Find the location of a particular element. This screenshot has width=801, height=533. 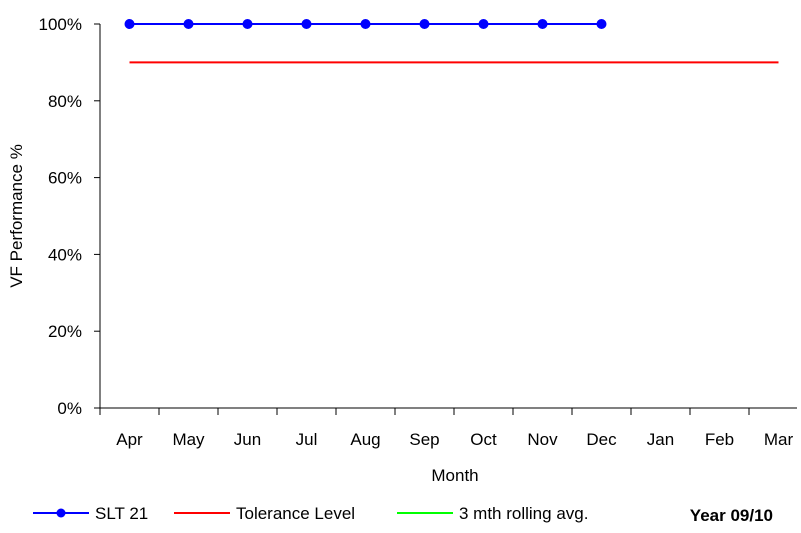

x-ticks: Apr May Jun Jul Aug Sep Oct Nov Dec Jan Feb Mar is located at coordinates (446, 428).